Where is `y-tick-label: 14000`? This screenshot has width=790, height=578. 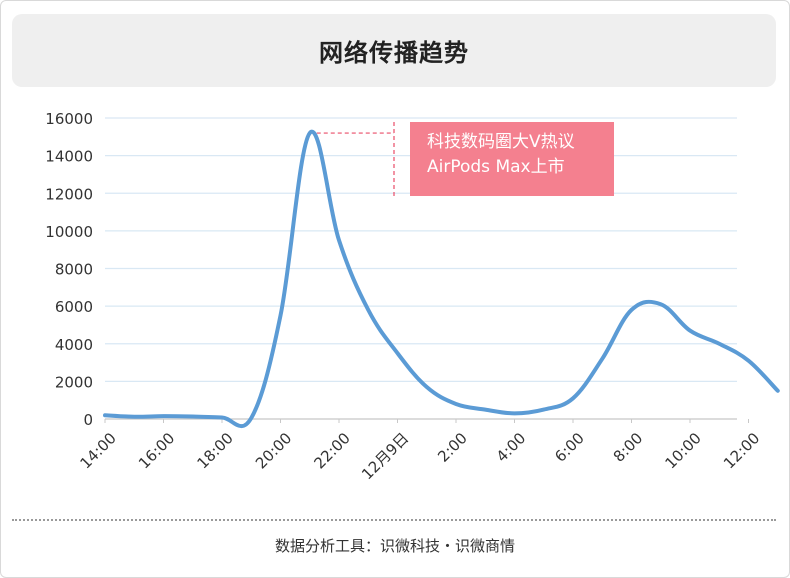
y-tick-label: 14000 is located at coordinates (69, 157).